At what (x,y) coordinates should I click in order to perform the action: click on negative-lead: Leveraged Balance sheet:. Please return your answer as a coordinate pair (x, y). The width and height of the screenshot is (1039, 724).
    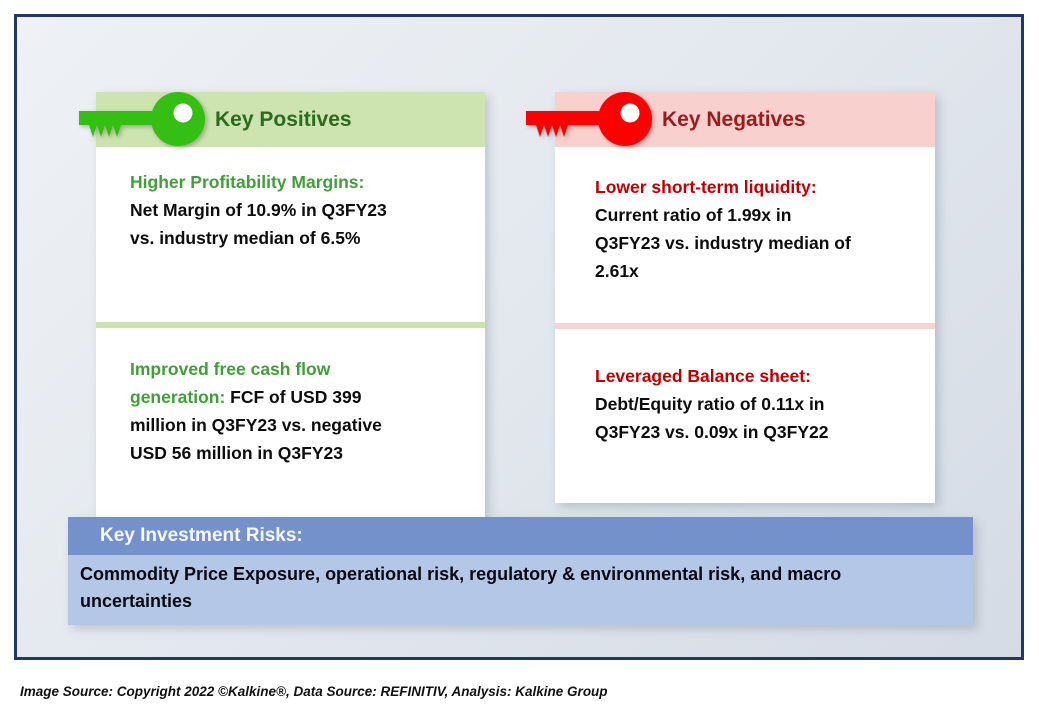
    Looking at the image, I should click on (703, 376).